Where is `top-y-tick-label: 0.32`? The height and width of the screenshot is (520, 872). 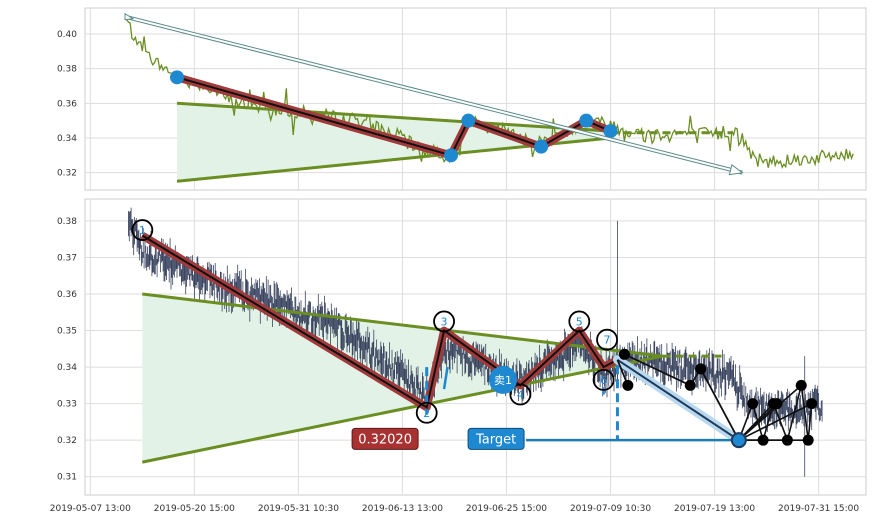 top-y-tick-label: 0.32 is located at coordinates (67, 174).